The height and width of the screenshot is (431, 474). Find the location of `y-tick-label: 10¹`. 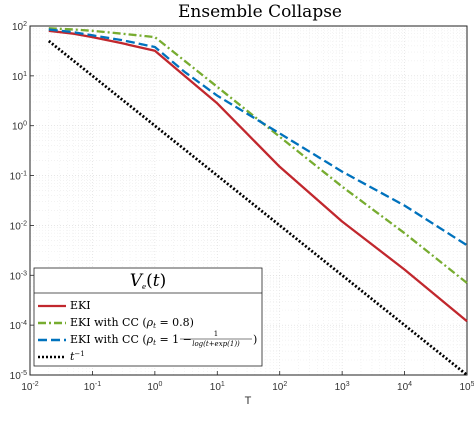

y-tick-label: 10¹ is located at coordinates (19, 77).